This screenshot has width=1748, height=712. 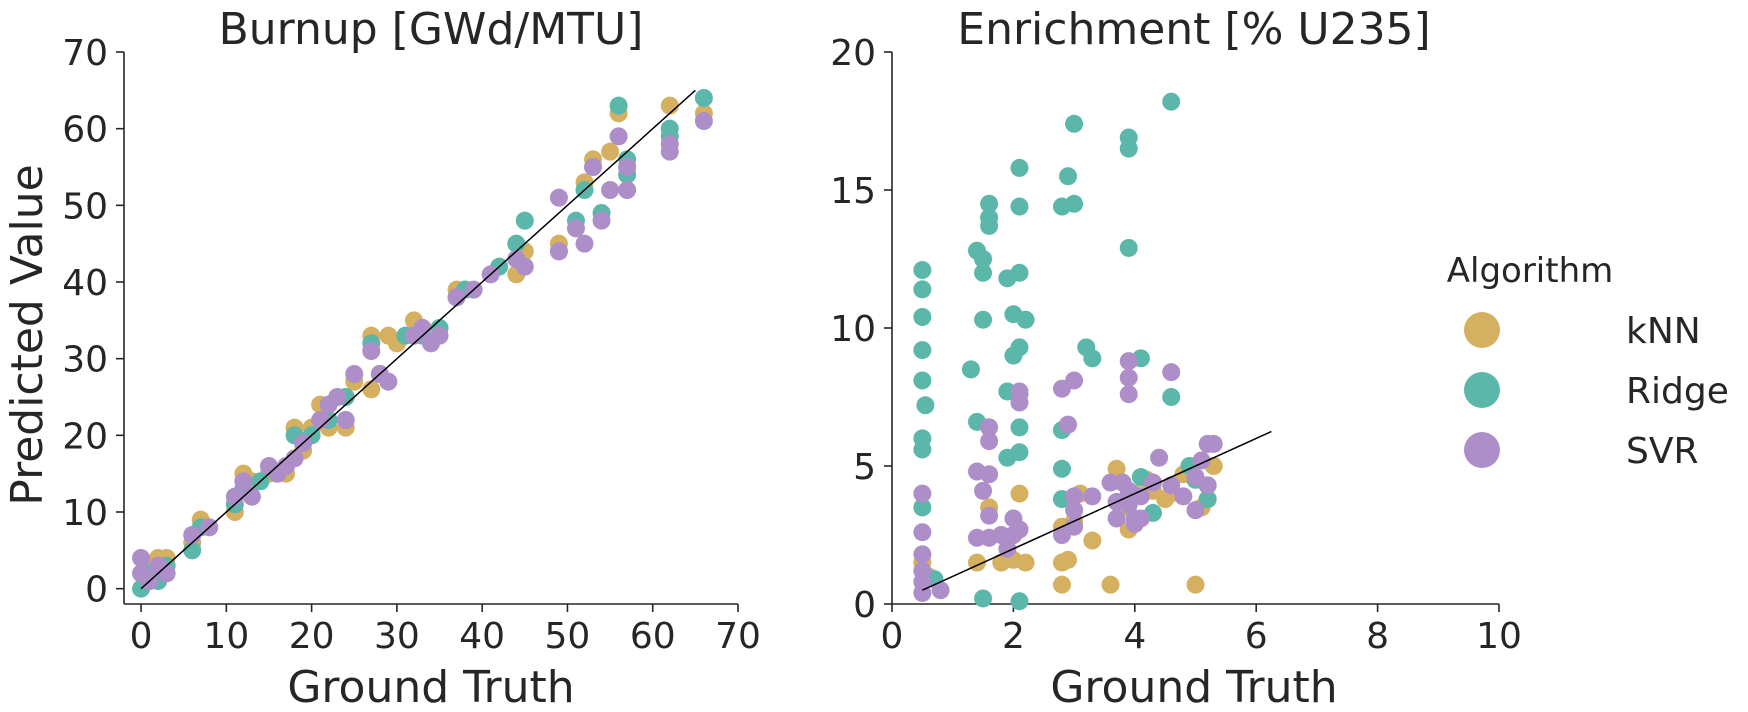 I want to click on x-tick-label: 8, so click(x=1377, y=636).